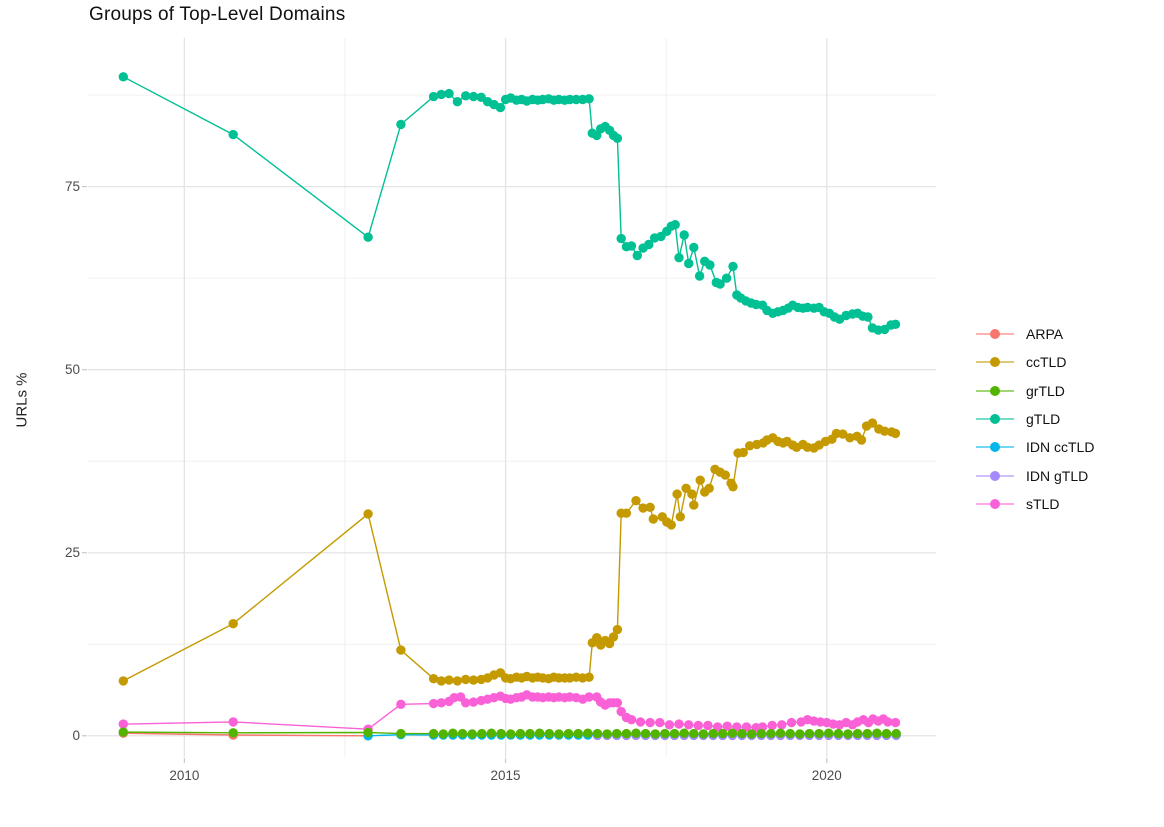 This screenshot has height=827, width=1164. Describe the element at coordinates (1046, 362) in the screenshot. I see `legend-label: ccTLD` at that location.